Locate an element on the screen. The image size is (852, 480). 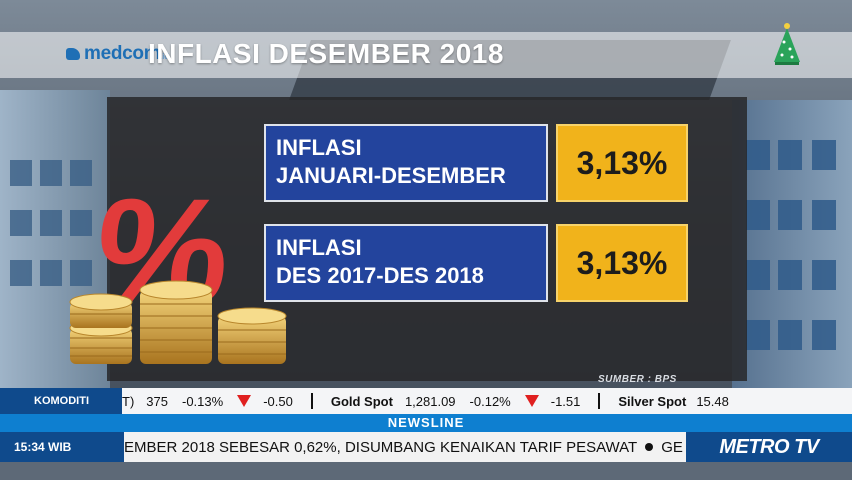
header-band is located at coordinates (426, 55).